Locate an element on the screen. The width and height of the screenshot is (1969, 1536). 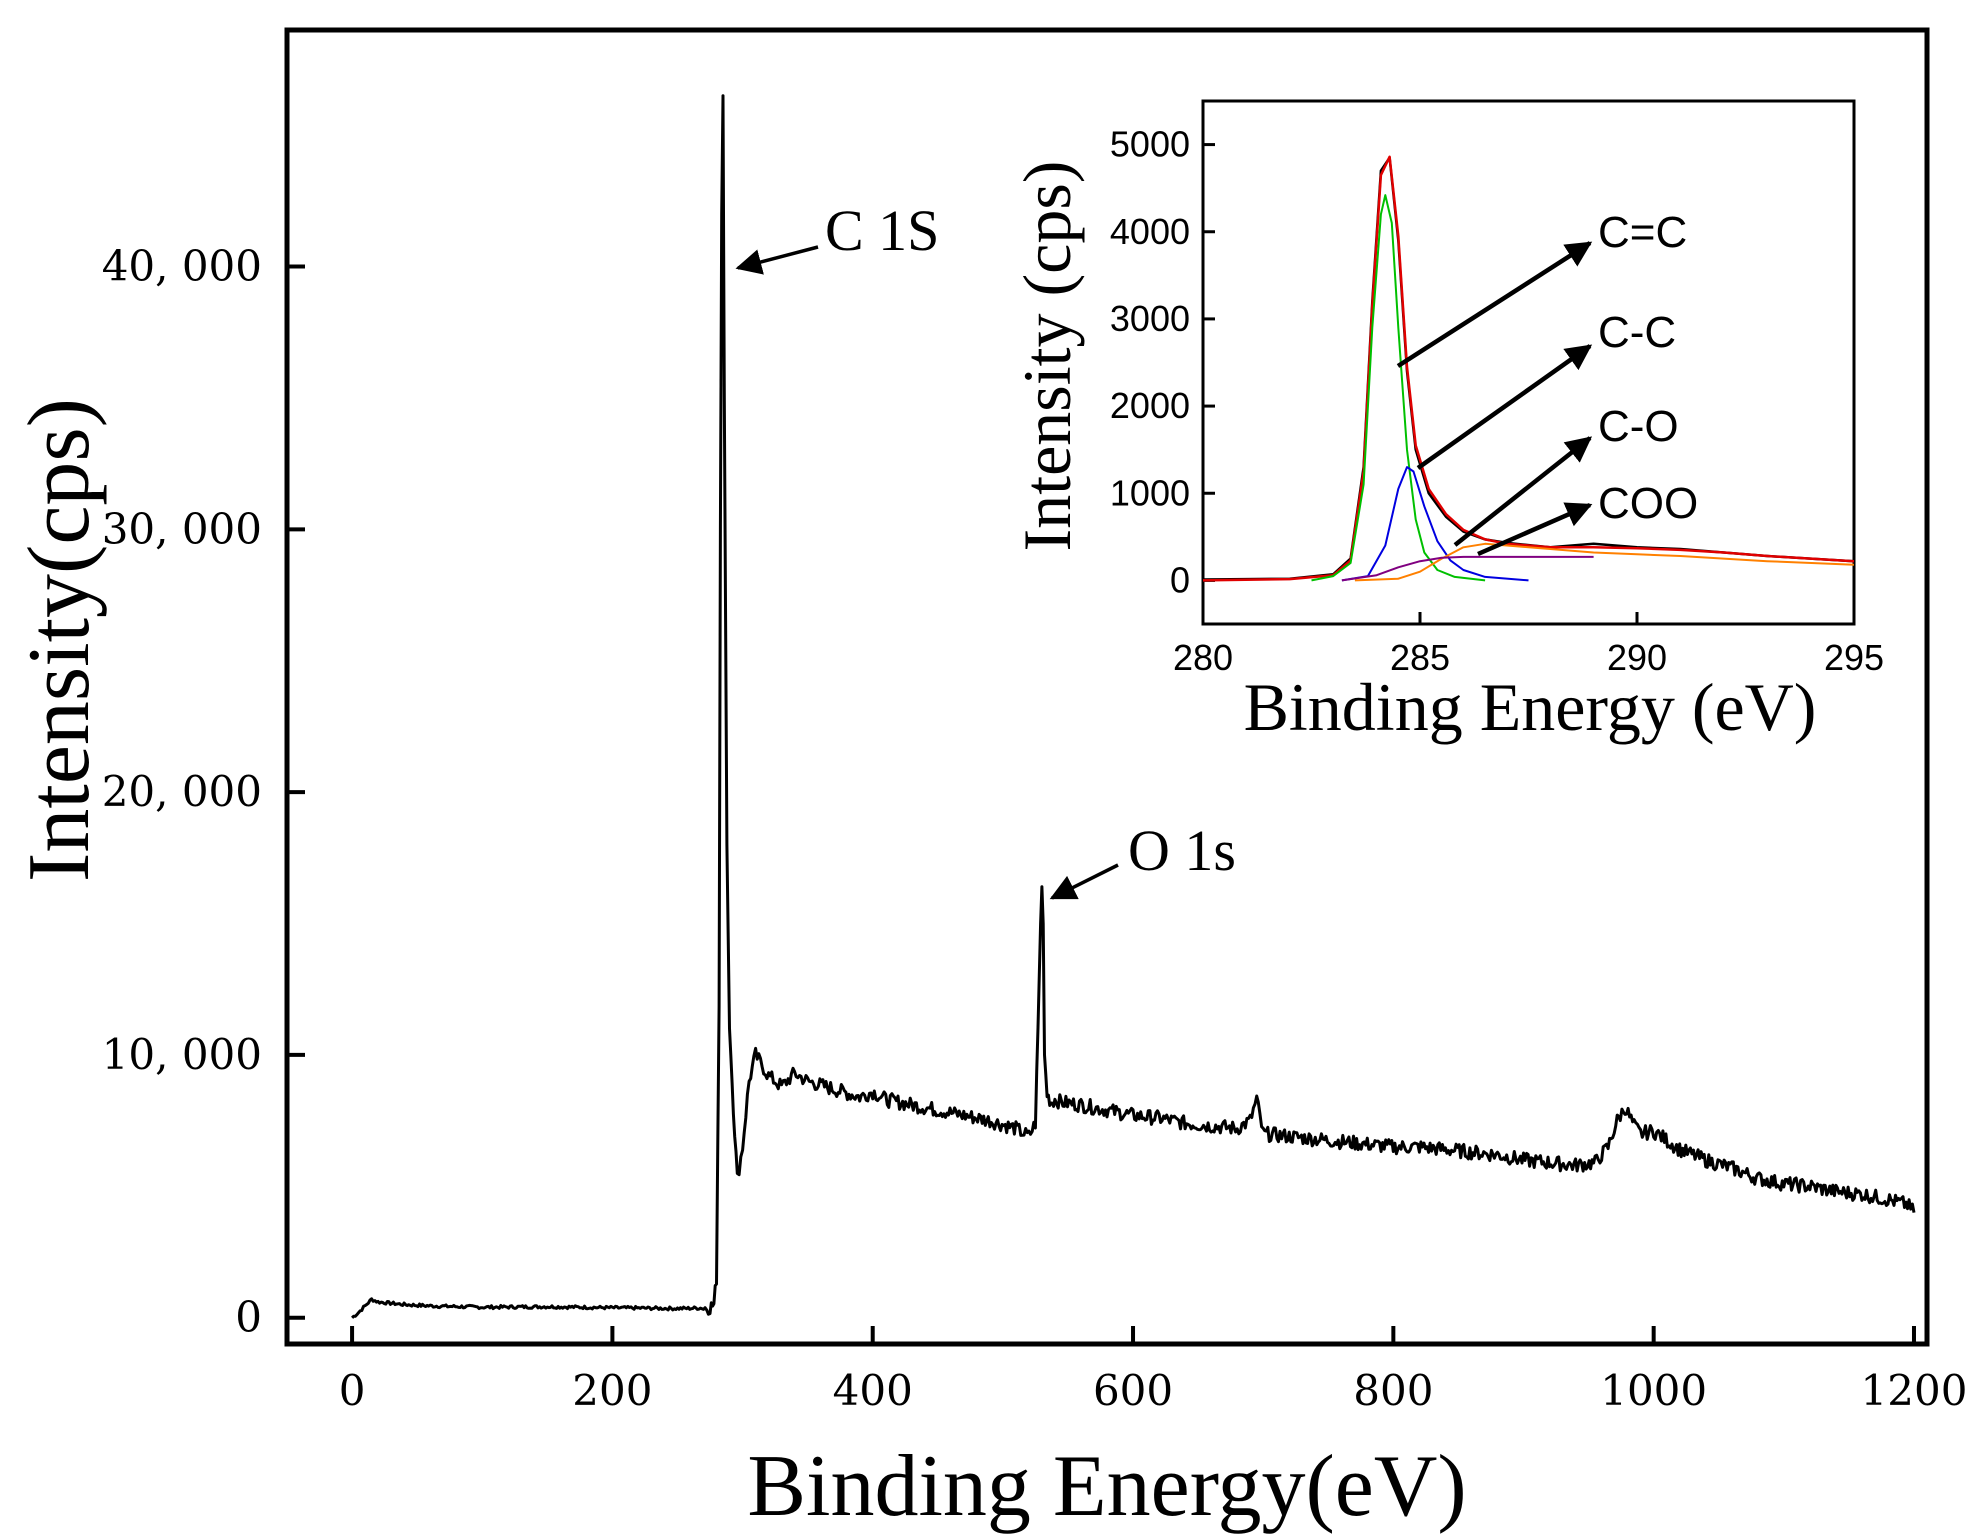
inset-y-axis: 0 1000 2000 3000 4000 5000 is located at coordinates (1162, 362).